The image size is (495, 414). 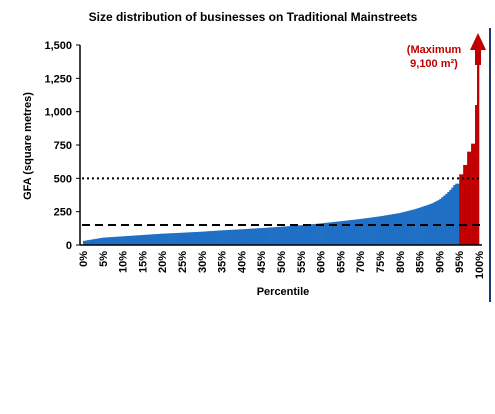 What do you see at coordinates (381, 262) in the screenshot?
I see `x-tick-label: 75%` at bounding box center [381, 262].